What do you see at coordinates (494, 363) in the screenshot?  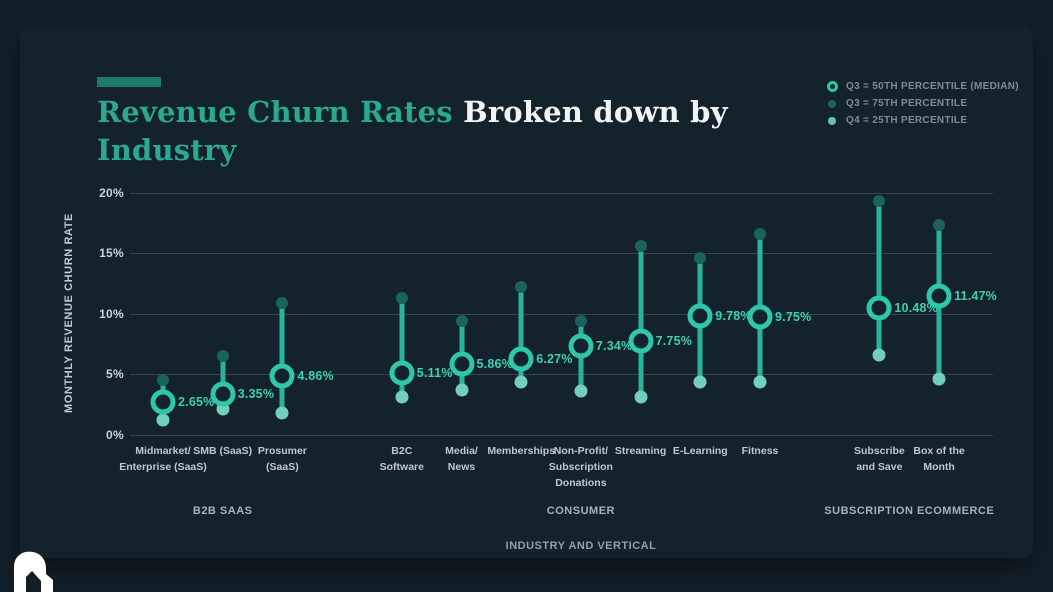 I see `median-value-label: 5.86%` at bounding box center [494, 363].